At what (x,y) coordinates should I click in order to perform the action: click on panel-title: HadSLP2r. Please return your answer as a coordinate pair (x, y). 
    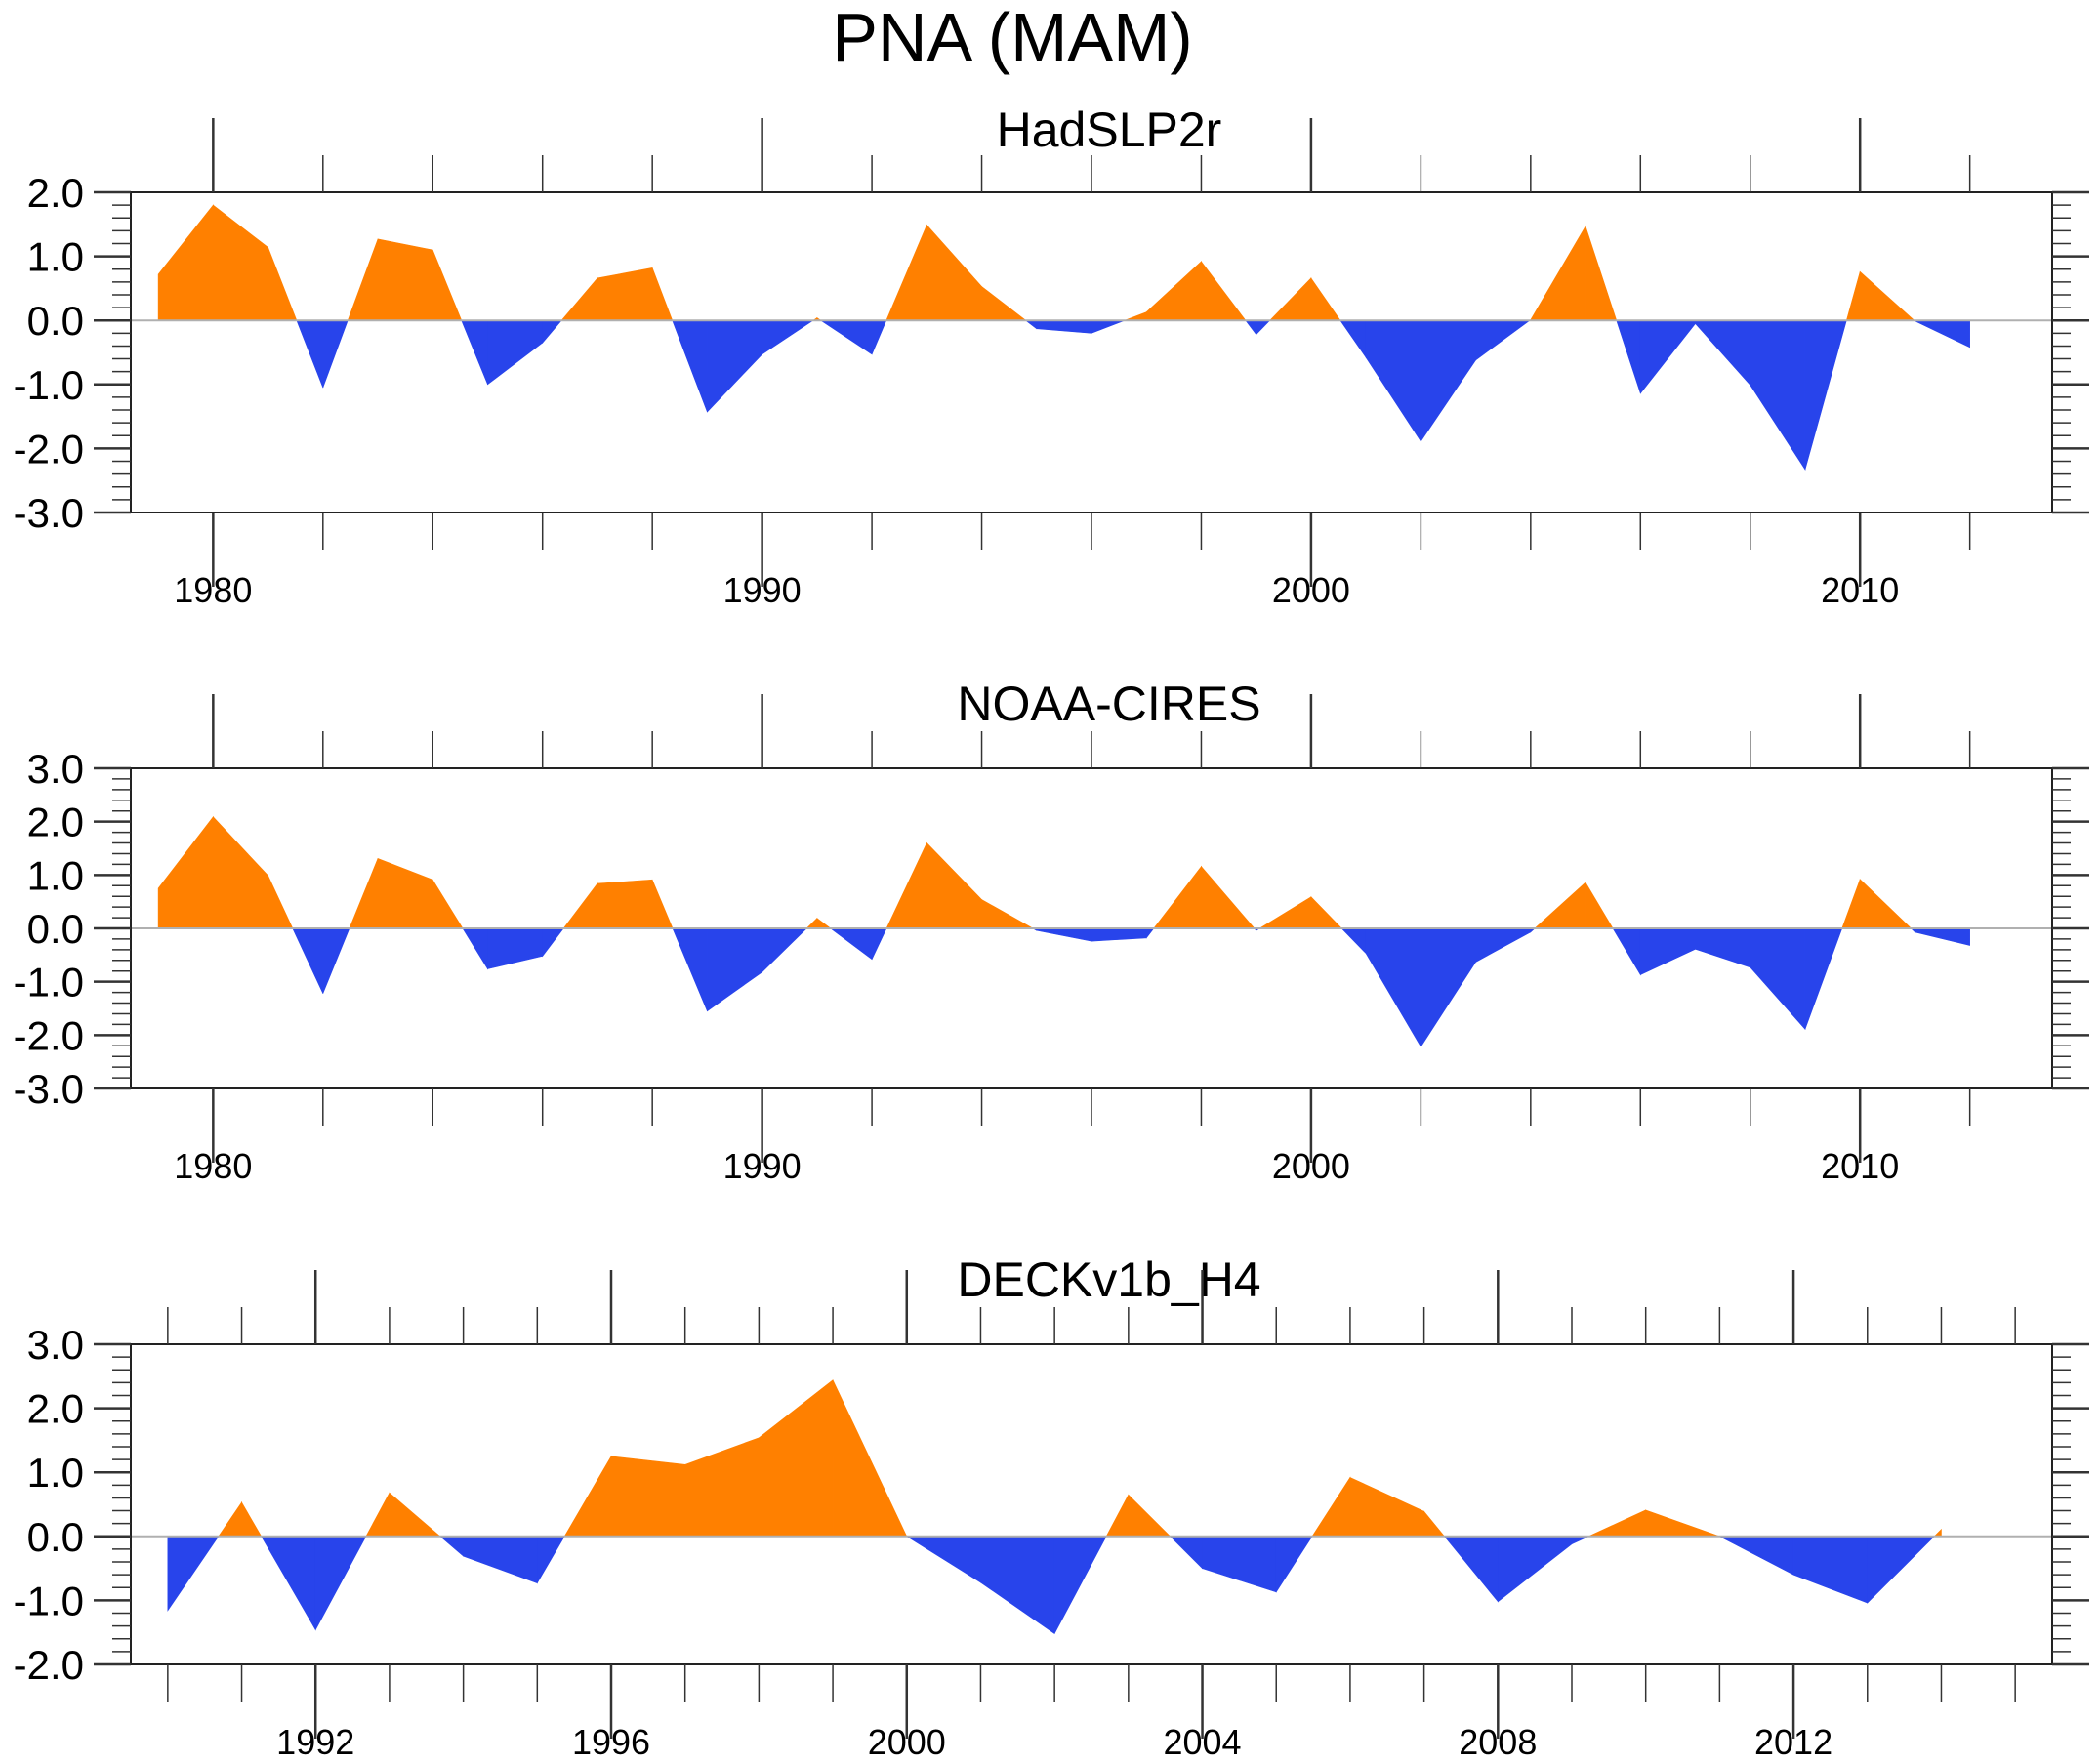
    Looking at the image, I should click on (1109, 130).